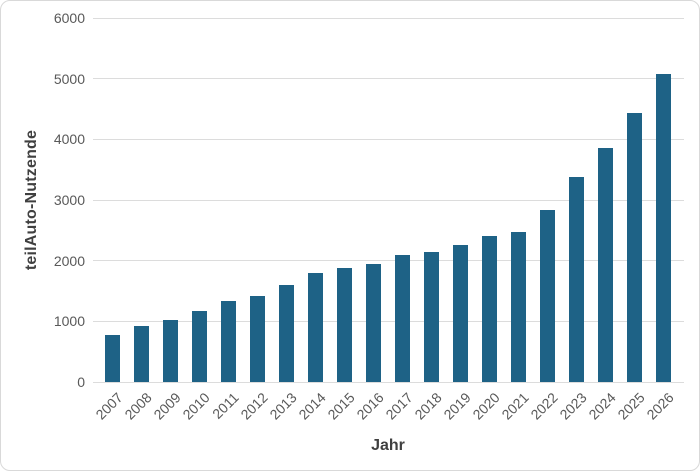 The image size is (700, 471). What do you see at coordinates (486, 406) in the screenshot?
I see `x-tick-label-2020: 2020` at bounding box center [486, 406].